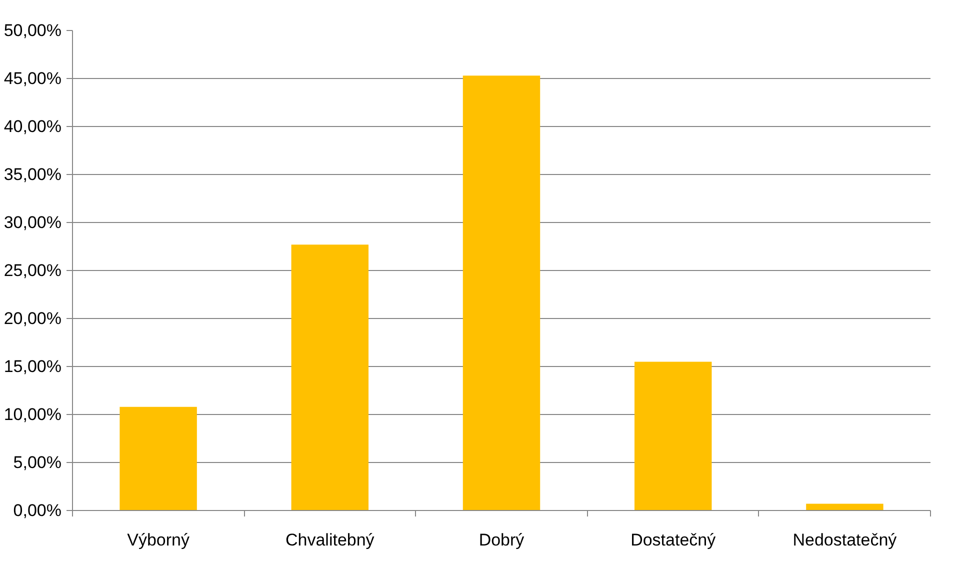 This screenshot has width=955, height=580. I want to click on x-tick-label: Nedostatečný, so click(845, 540).